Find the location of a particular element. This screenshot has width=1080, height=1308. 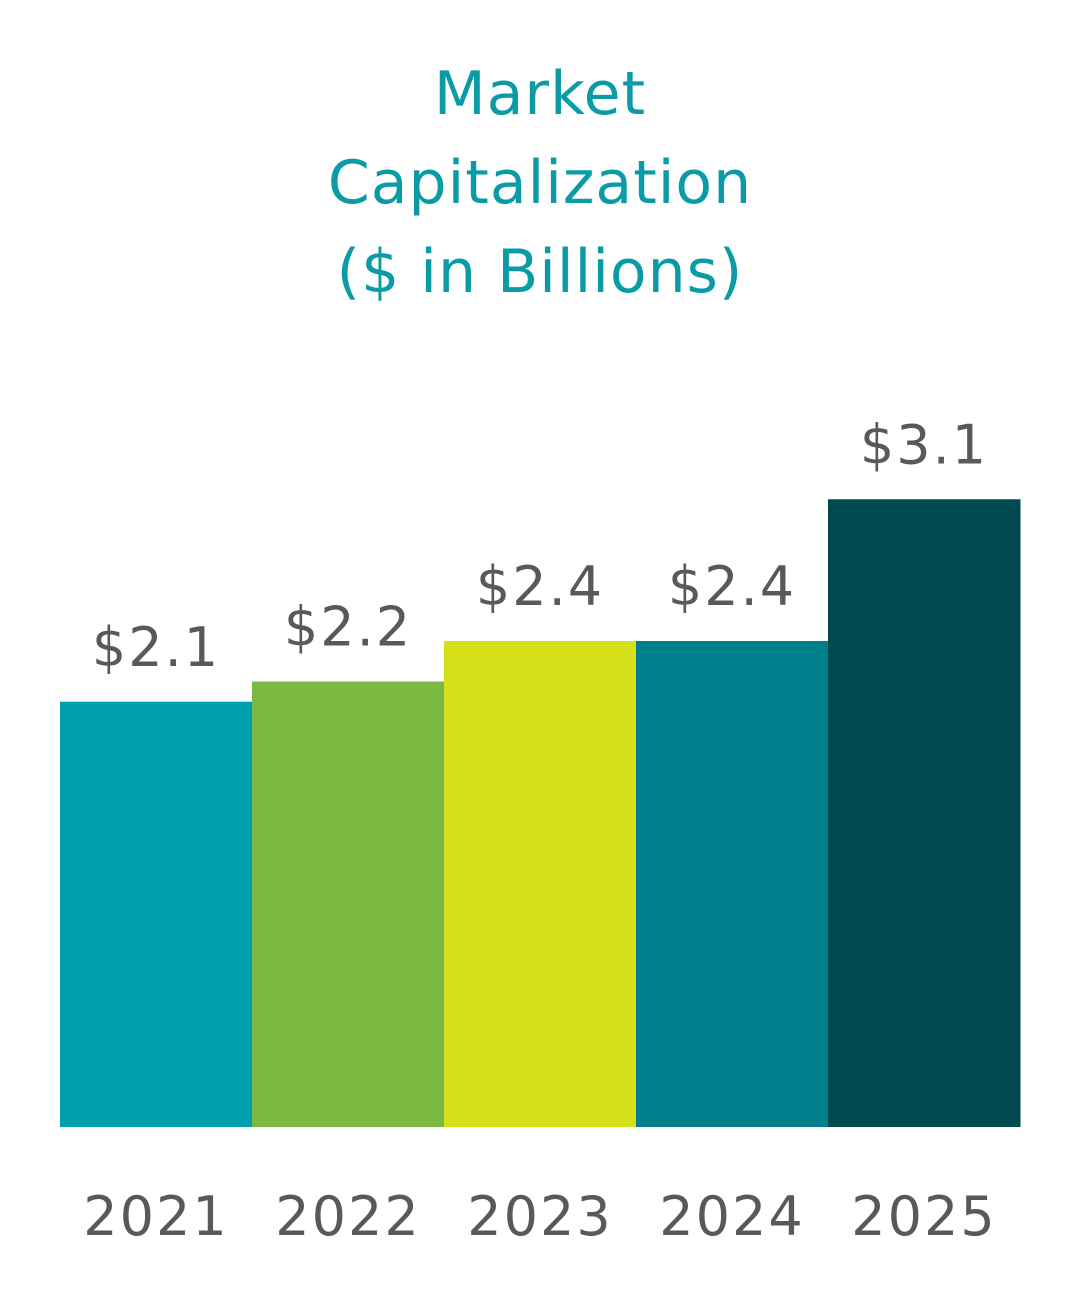

x-tick-label: 2024 is located at coordinates (731, 1216).